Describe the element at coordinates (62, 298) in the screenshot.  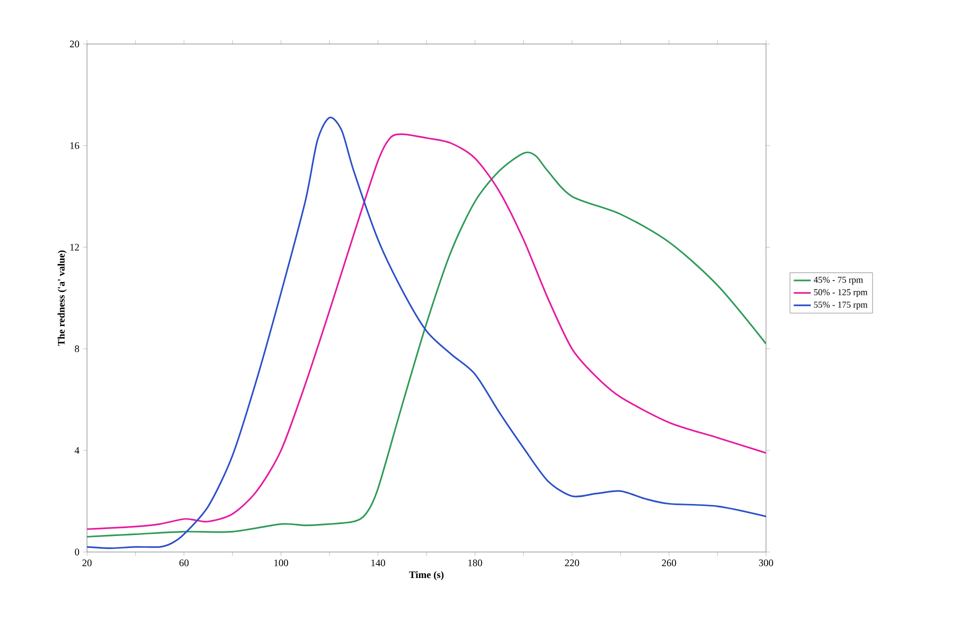
I see `y-axis-title: The redness ('a' value)` at that location.